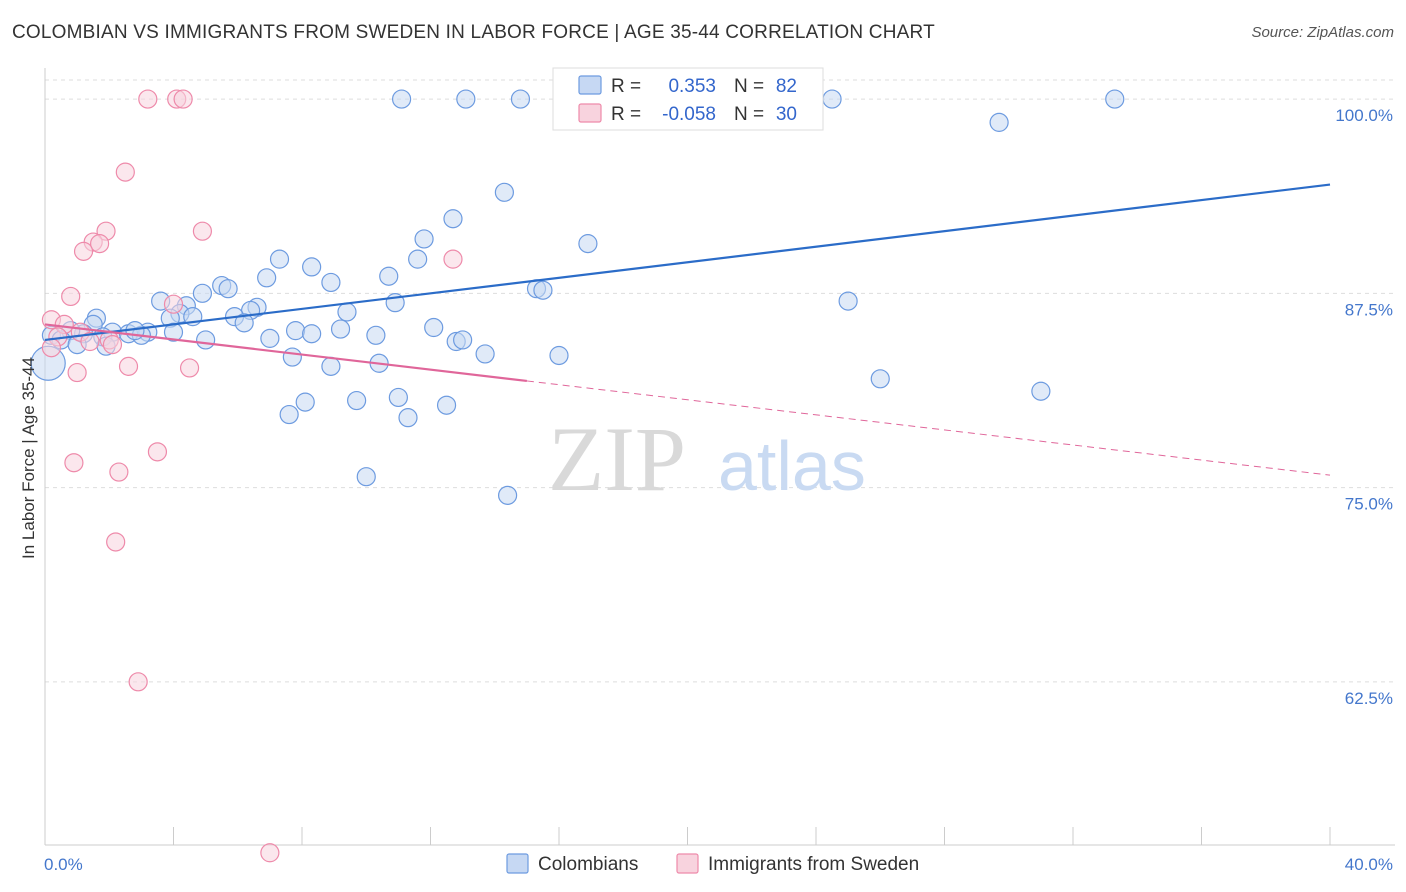 The image size is (1406, 892). I want to click on bottom-legend-swatch-pink, so click(687, 863).